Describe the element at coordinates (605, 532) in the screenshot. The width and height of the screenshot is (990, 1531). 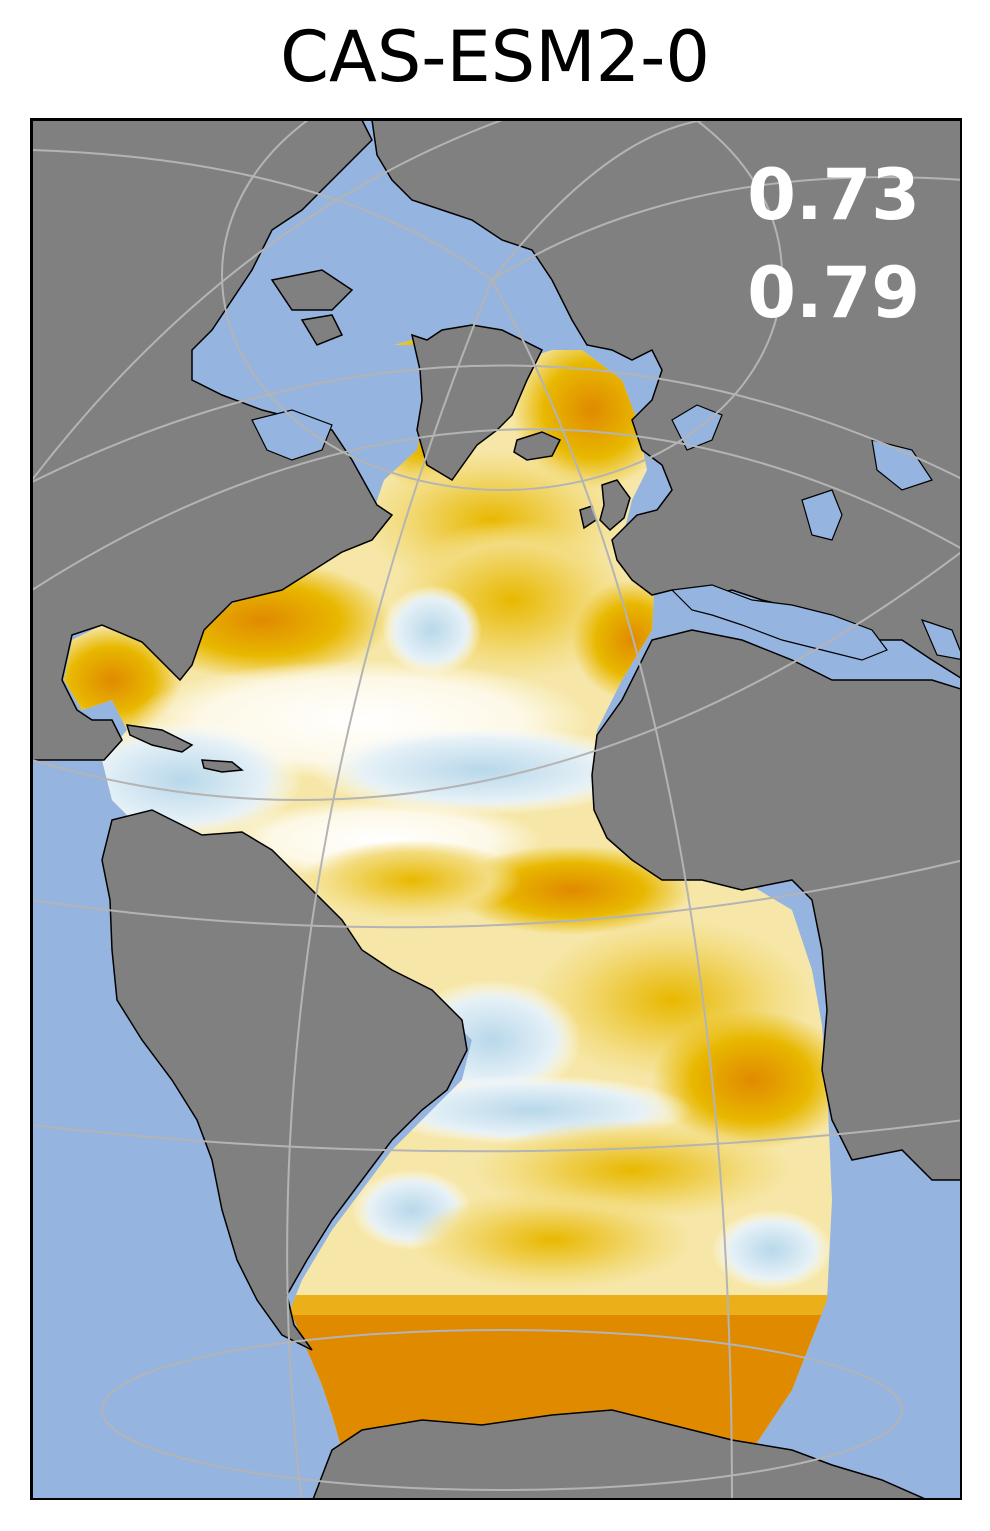
I see `inland-seas` at that location.